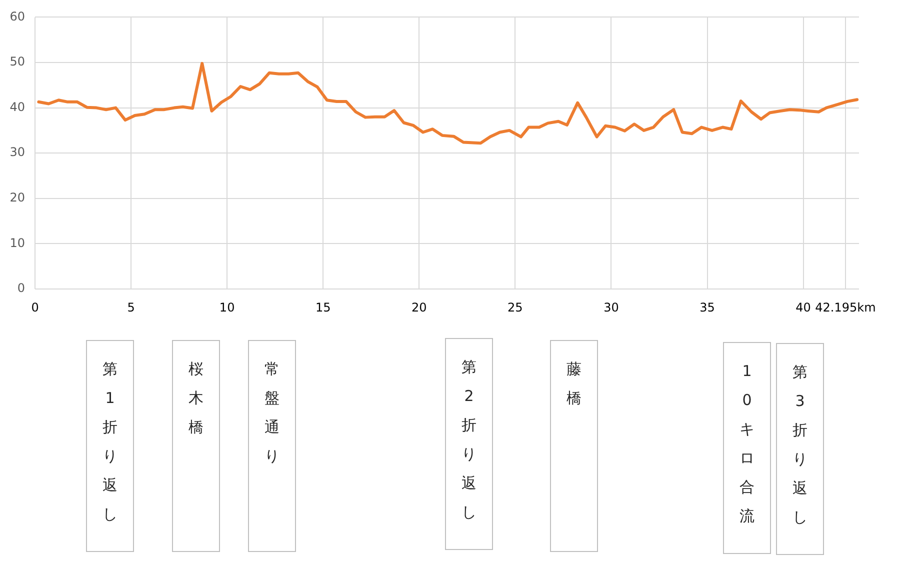  I want to click on y-tick-label: 10, so click(17, 243).